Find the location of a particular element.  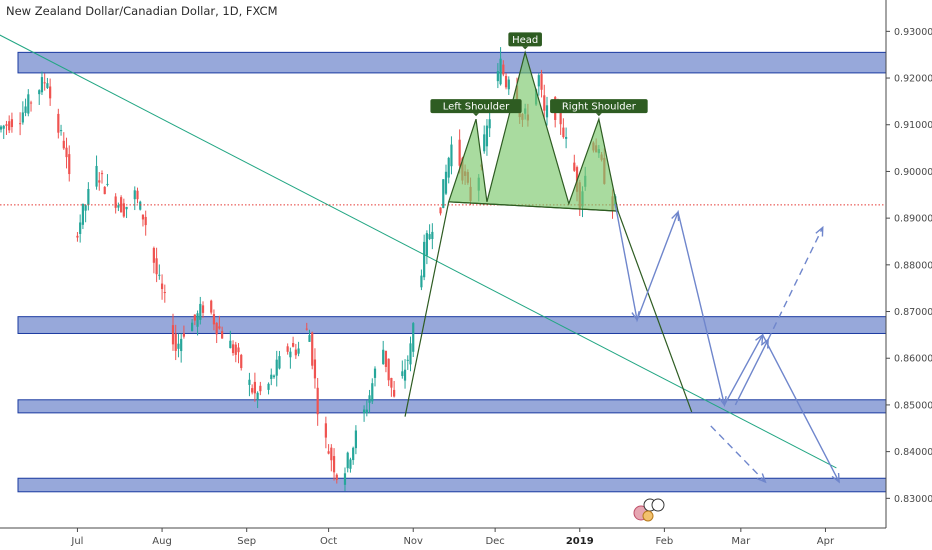

price-tick-label: 0.91000 is located at coordinates (913, 125).